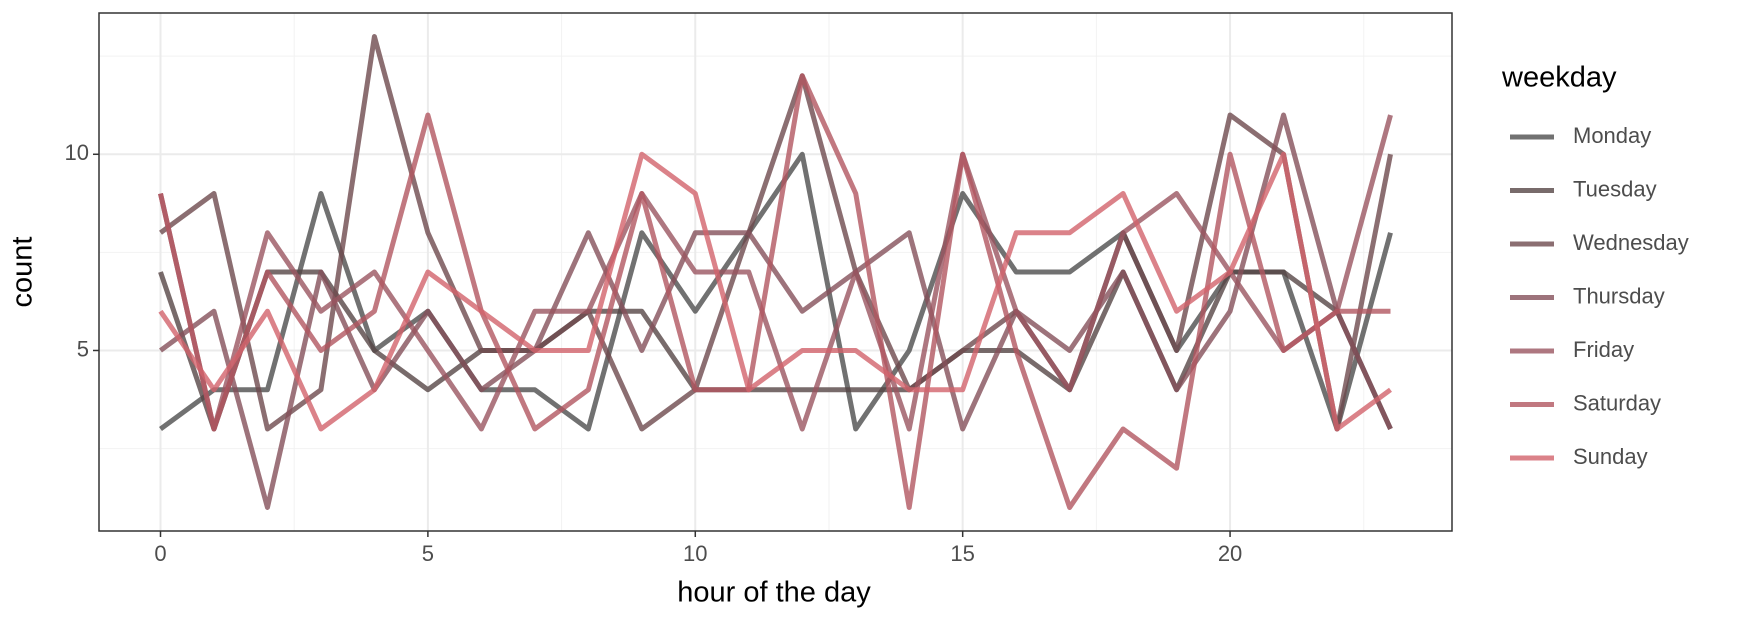 The height and width of the screenshot is (618, 1738). Describe the element at coordinates (1230, 553) in the screenshot. I see `x-tick-label: 20` at that location.